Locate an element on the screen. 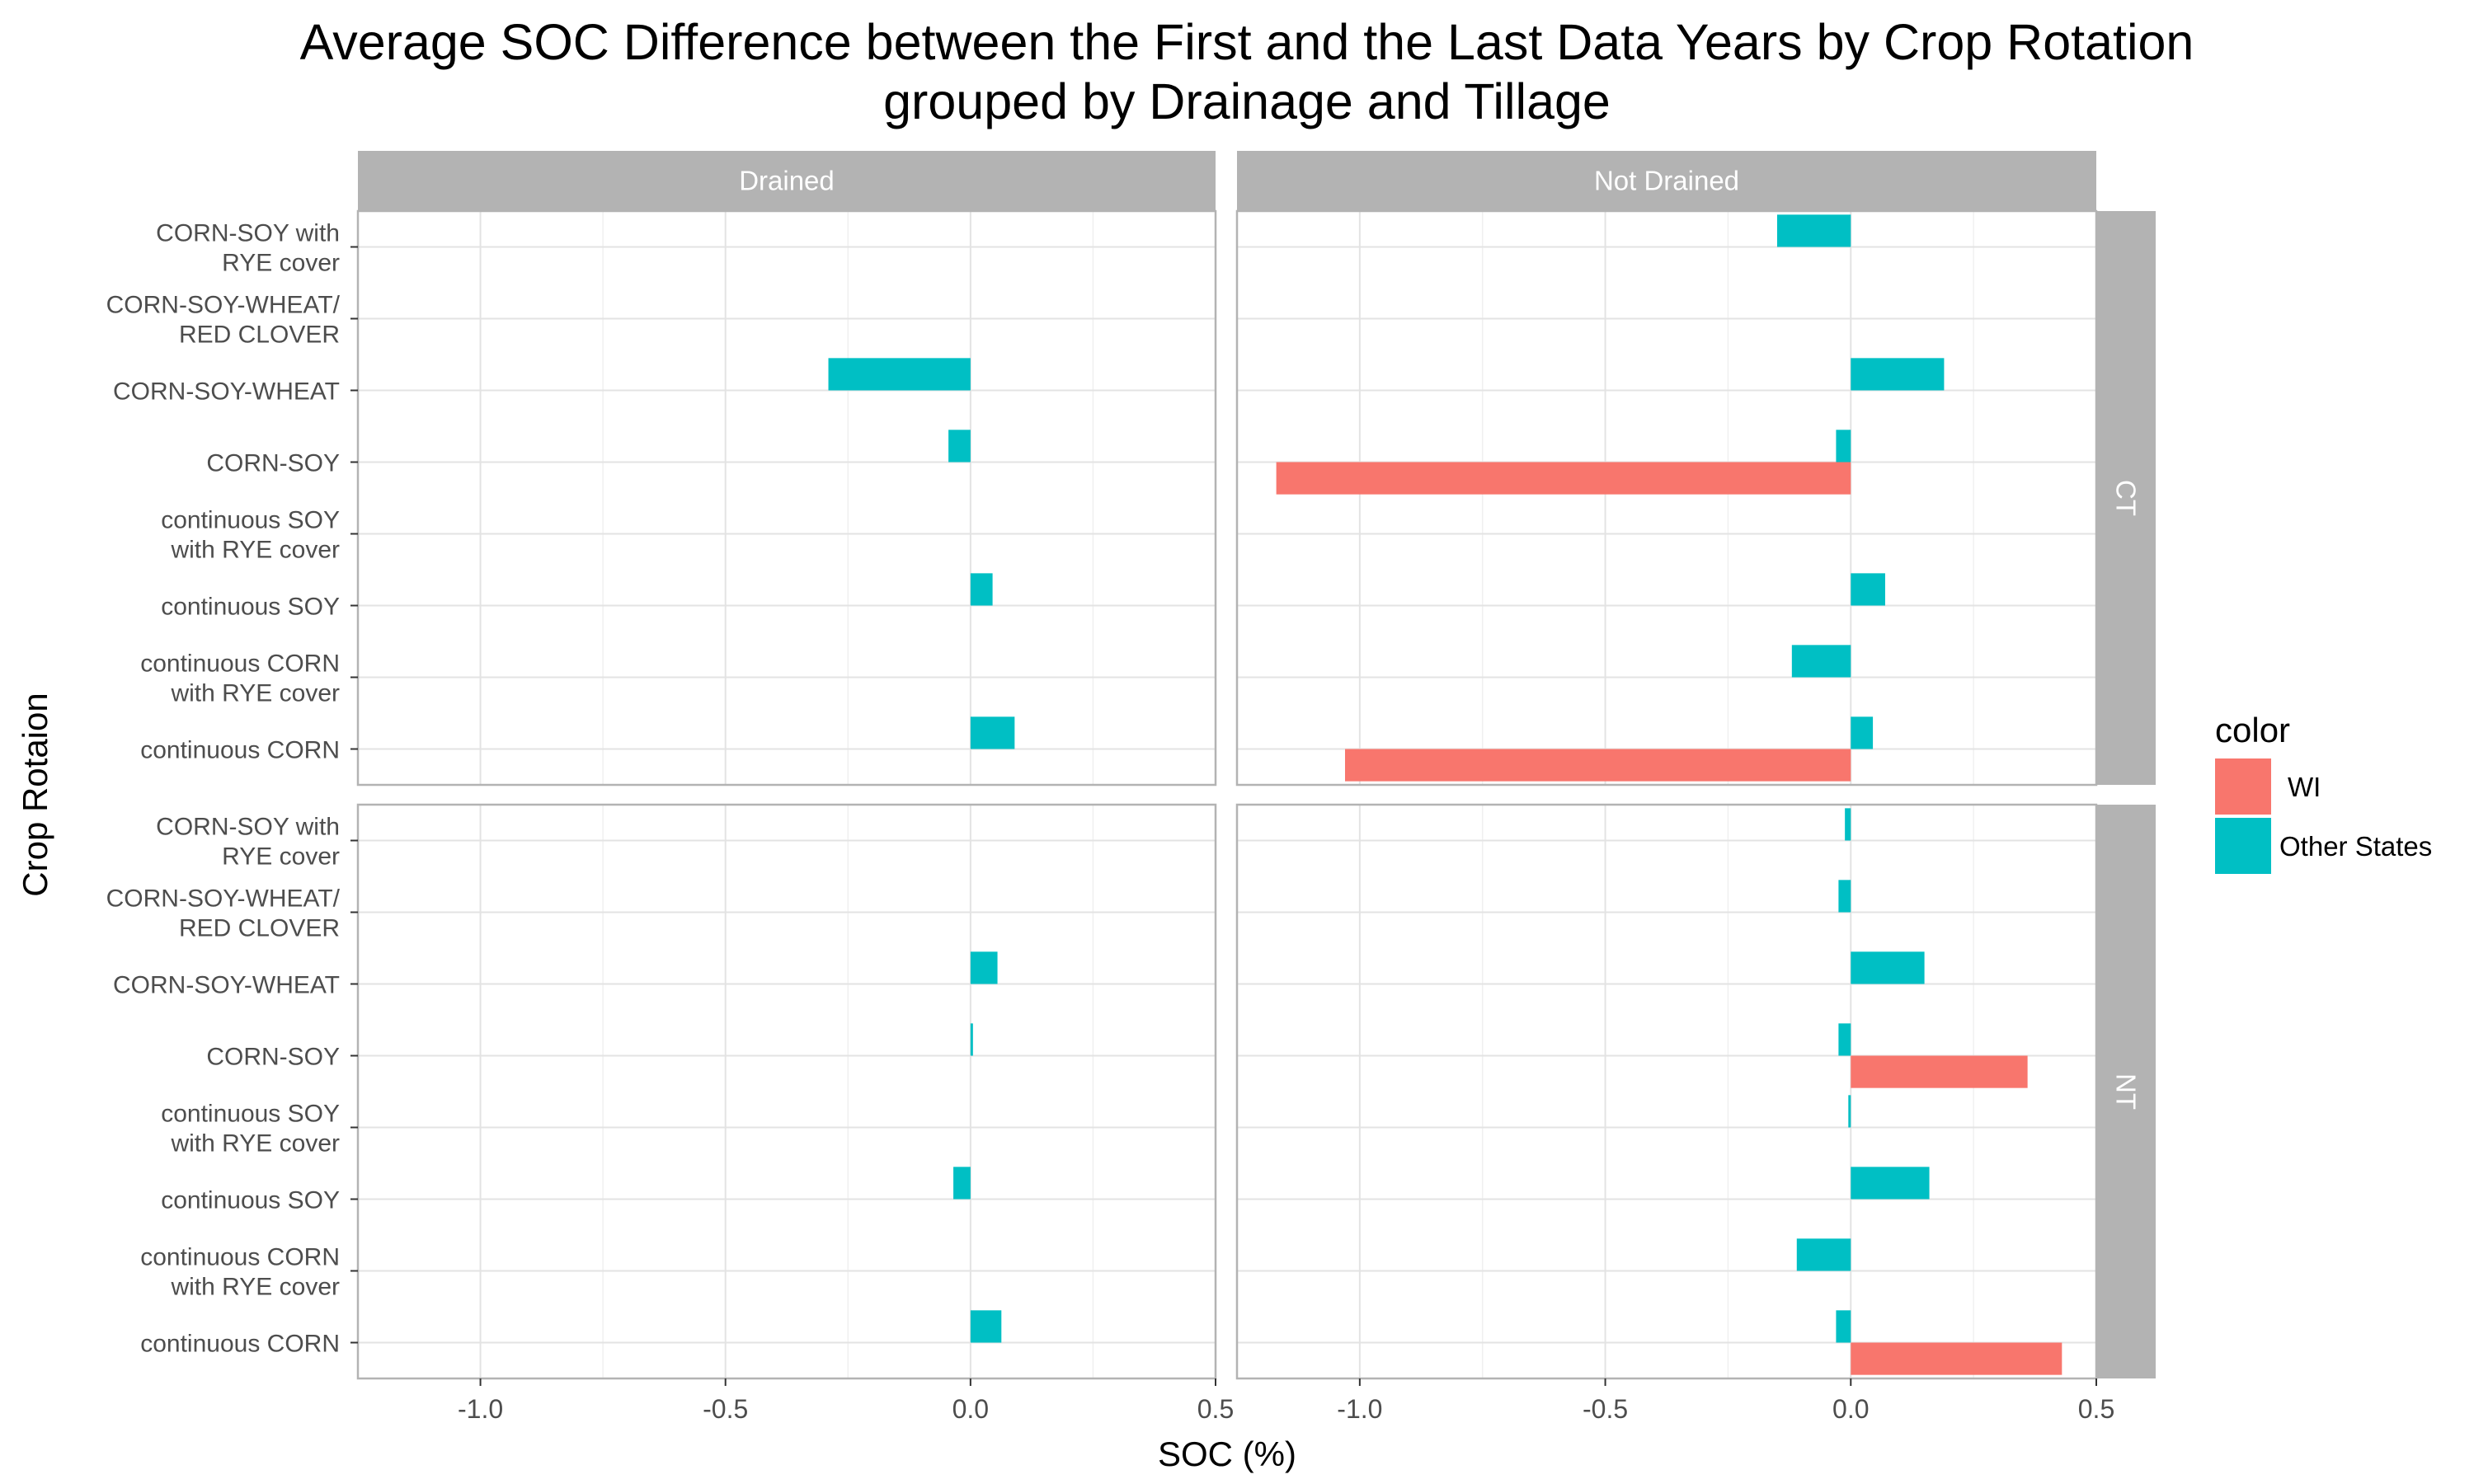  strip-label: Drained is located at coordinates (787, 181).